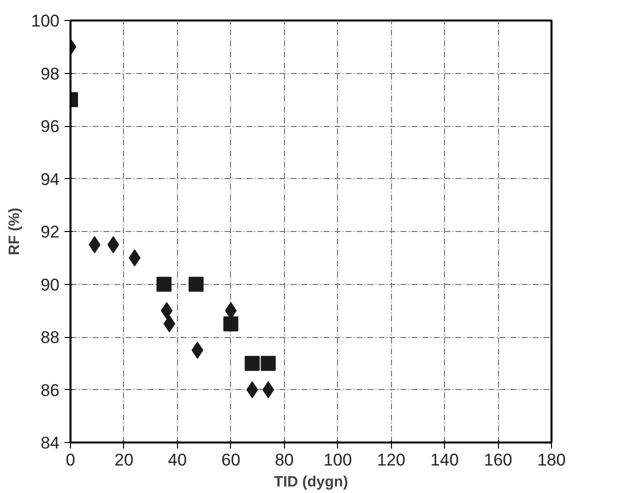  Describe the element at coordinates (284, 460) in the screenshot. I see `x-tick-label: 80` at that location.